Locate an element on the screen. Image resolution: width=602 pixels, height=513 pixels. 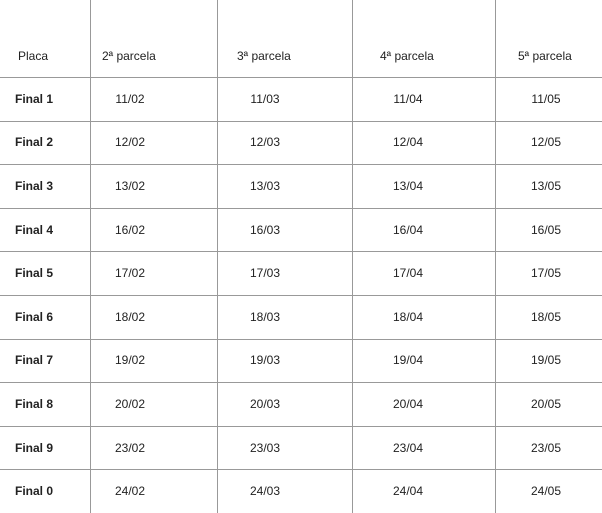
plate-label: Final 8 is located at coordinates (34, 404).